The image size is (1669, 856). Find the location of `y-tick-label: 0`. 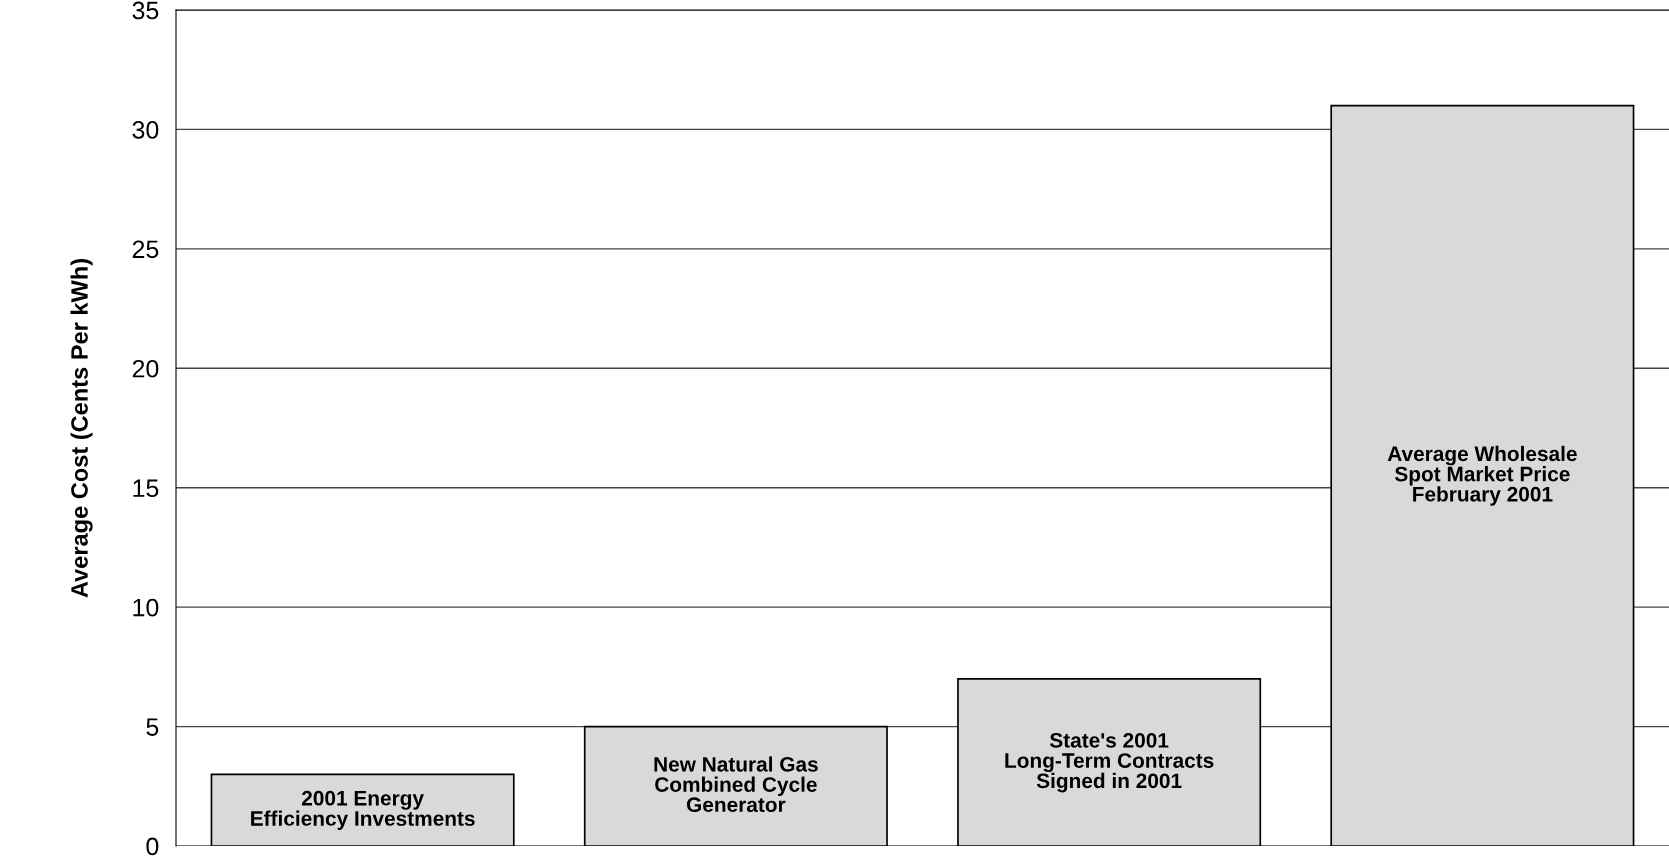

y-tick-label: 0 is located at coordinates (152, 846).